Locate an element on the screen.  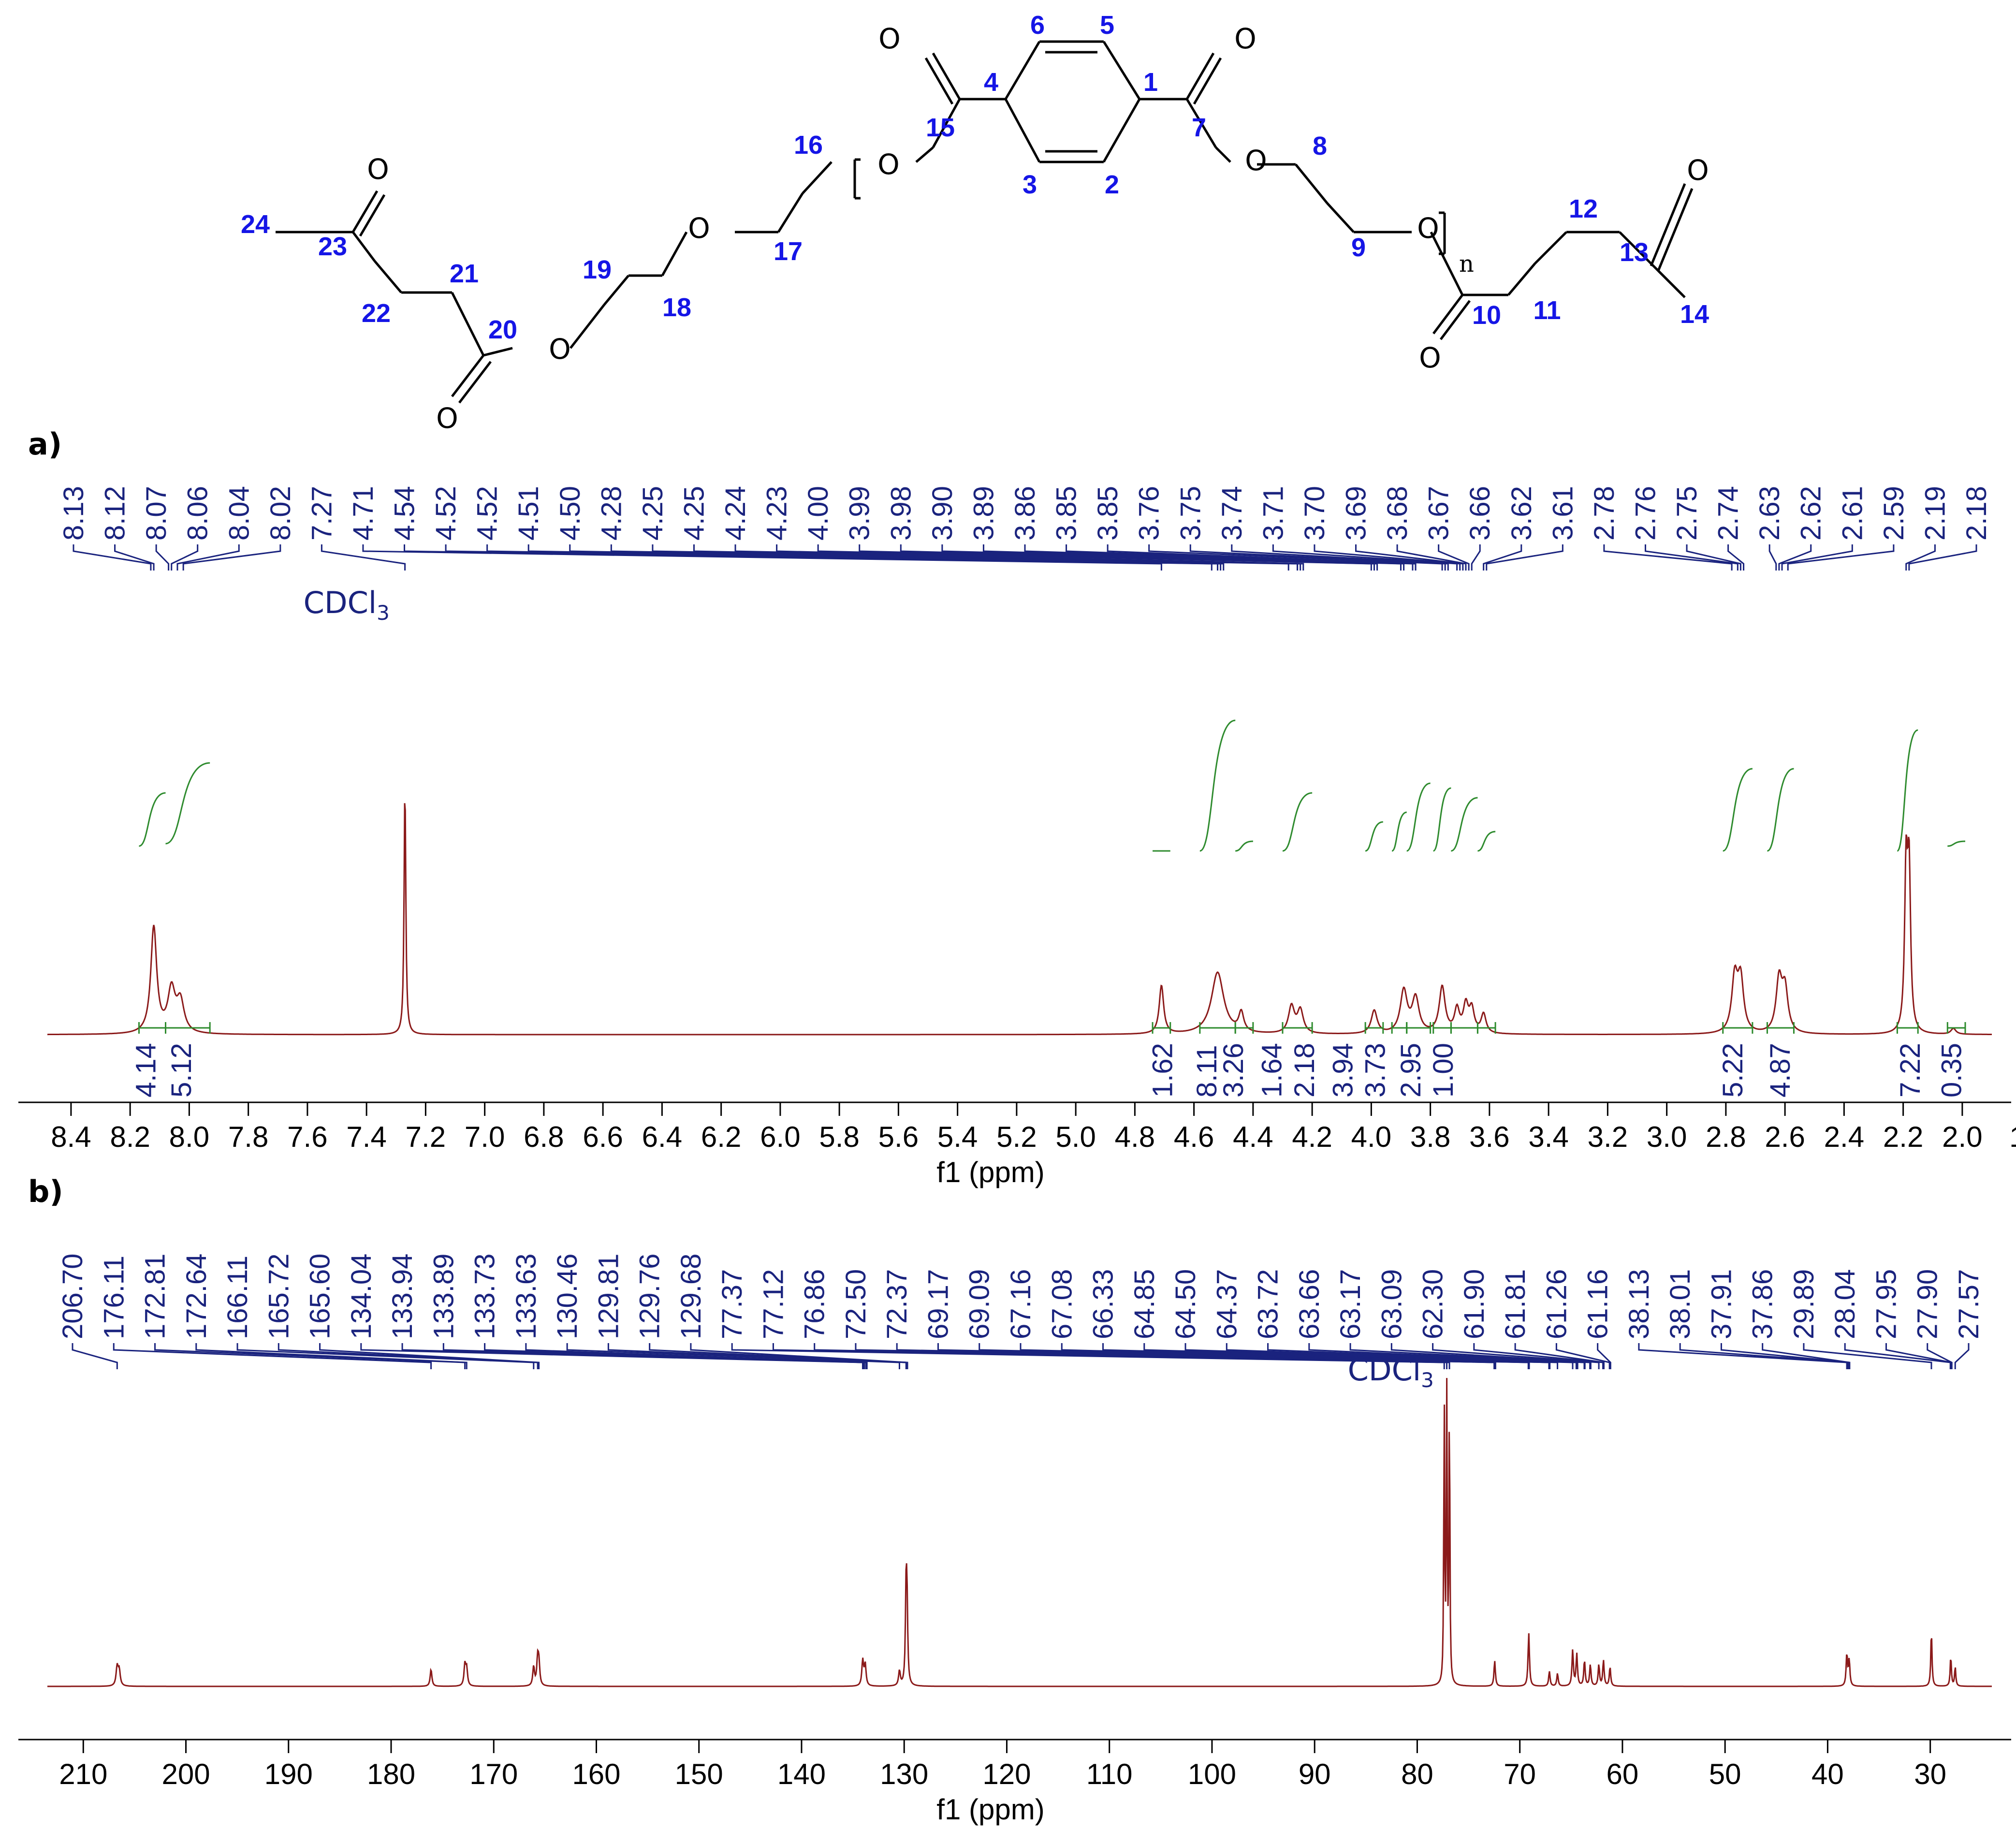
peak-shift-label: 27.90 is located at coordinates (1927, 1304).